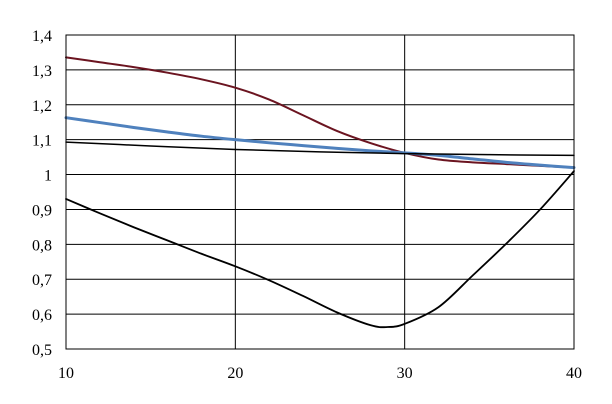 This screenshot has width=612, height=404. I want to click on y-tick-label: 1,4, so click(42, 36).